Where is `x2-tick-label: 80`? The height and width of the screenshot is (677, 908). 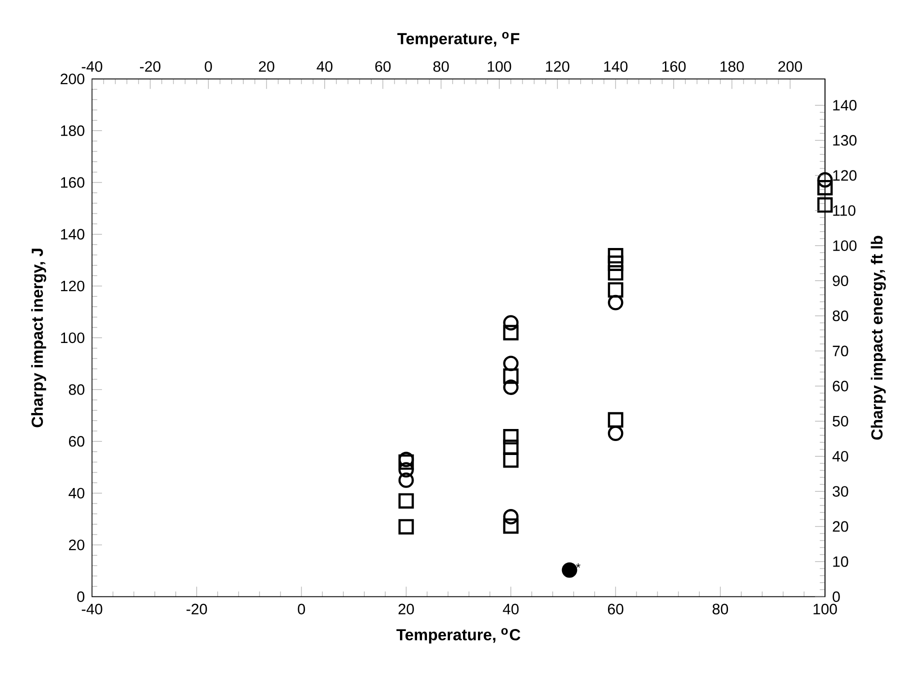
x2-tick-label: 80 is located at coordinates (441, 66).